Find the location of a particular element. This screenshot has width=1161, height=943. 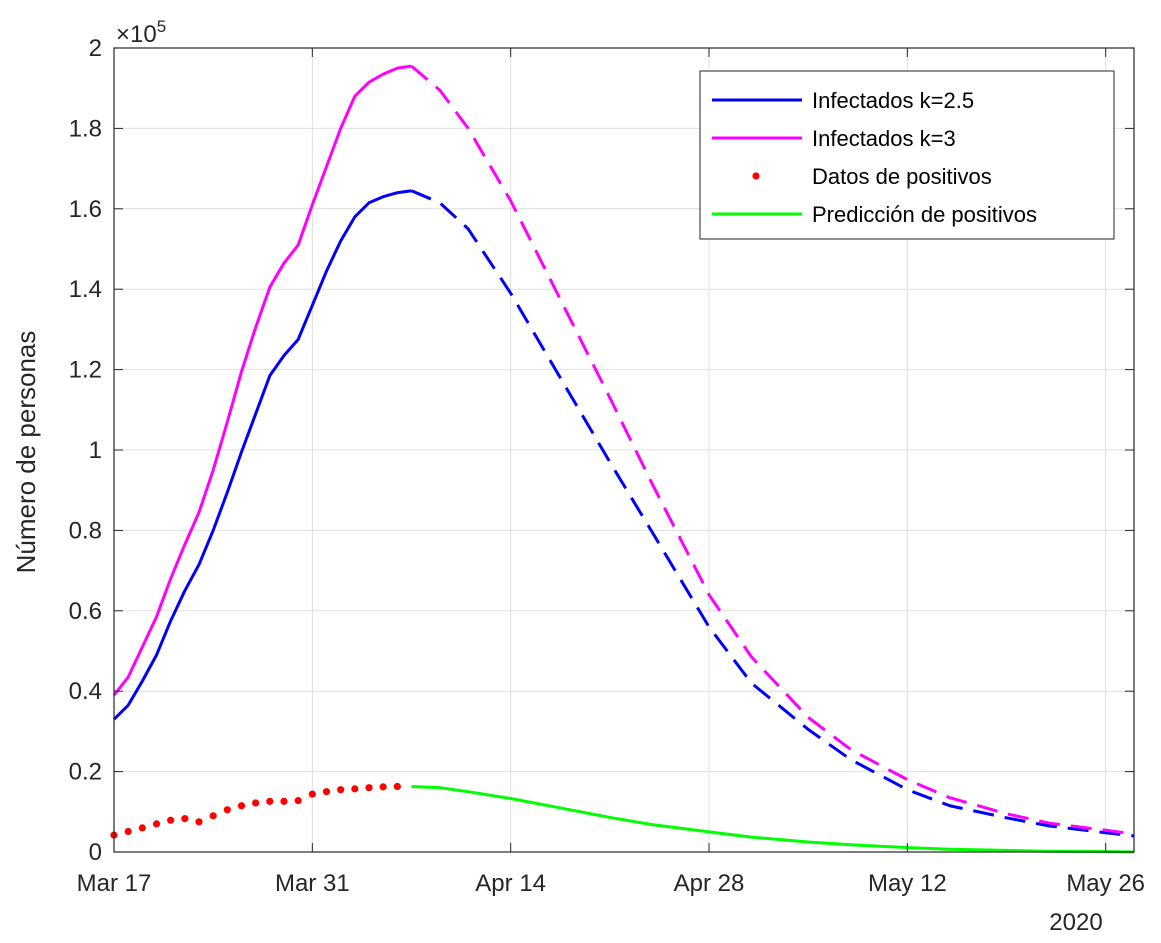

y-axis-exponent: ×10⁵ is located at coordinates (141, 32).